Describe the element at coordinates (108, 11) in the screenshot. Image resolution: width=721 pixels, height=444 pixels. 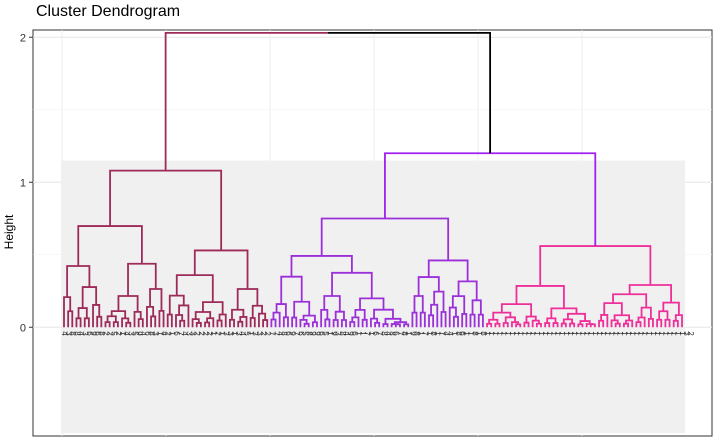
I see `chart-title: Cluster Dendrogram` at that location.